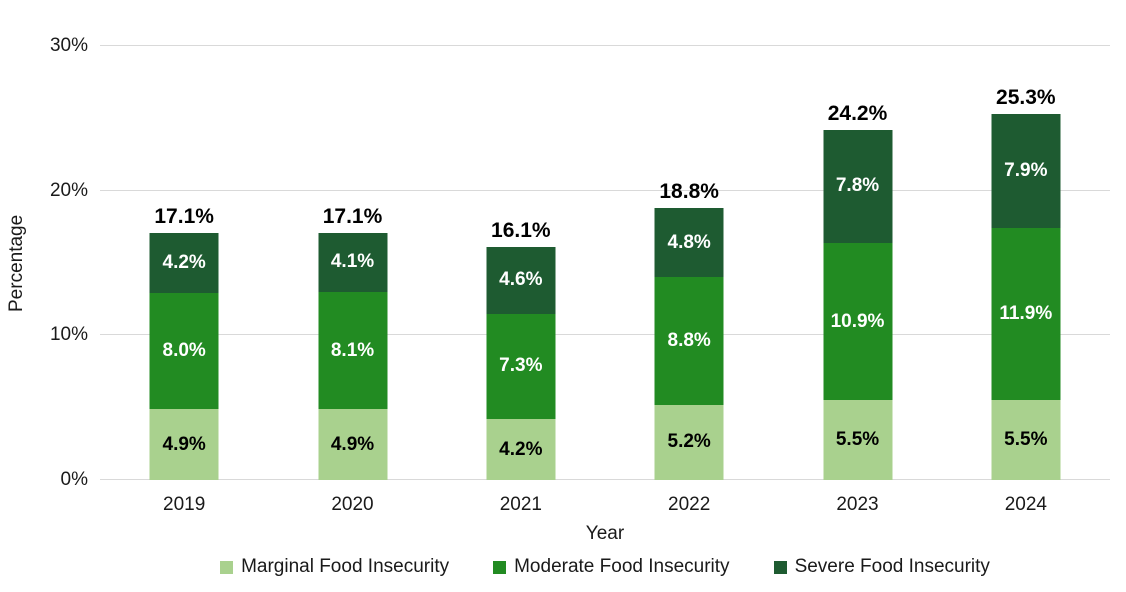  Describe the element at coordinates (68, 335) in the screenshot. I see `y-tick-label: 10%` at that location.